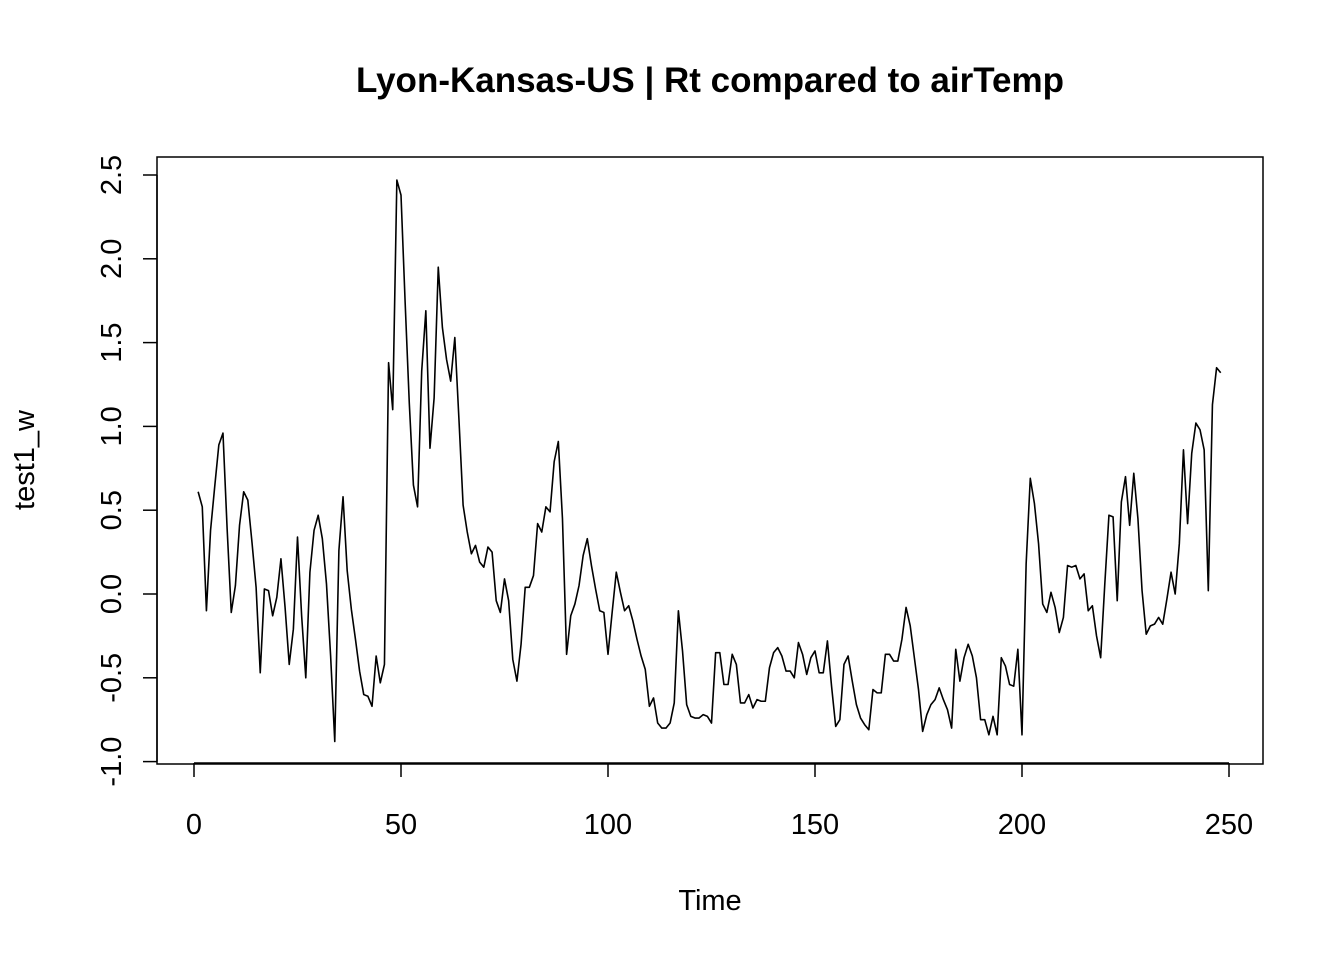  I want to click on y-tick-label: 2.0, so click(112, 259).